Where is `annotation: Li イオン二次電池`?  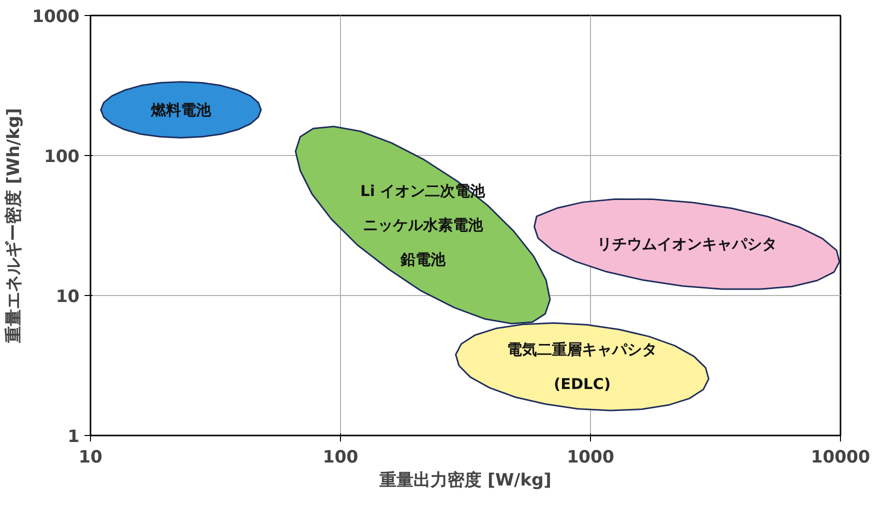
annotation: Li イオン二次電池 is located at coordinates (423, 191).